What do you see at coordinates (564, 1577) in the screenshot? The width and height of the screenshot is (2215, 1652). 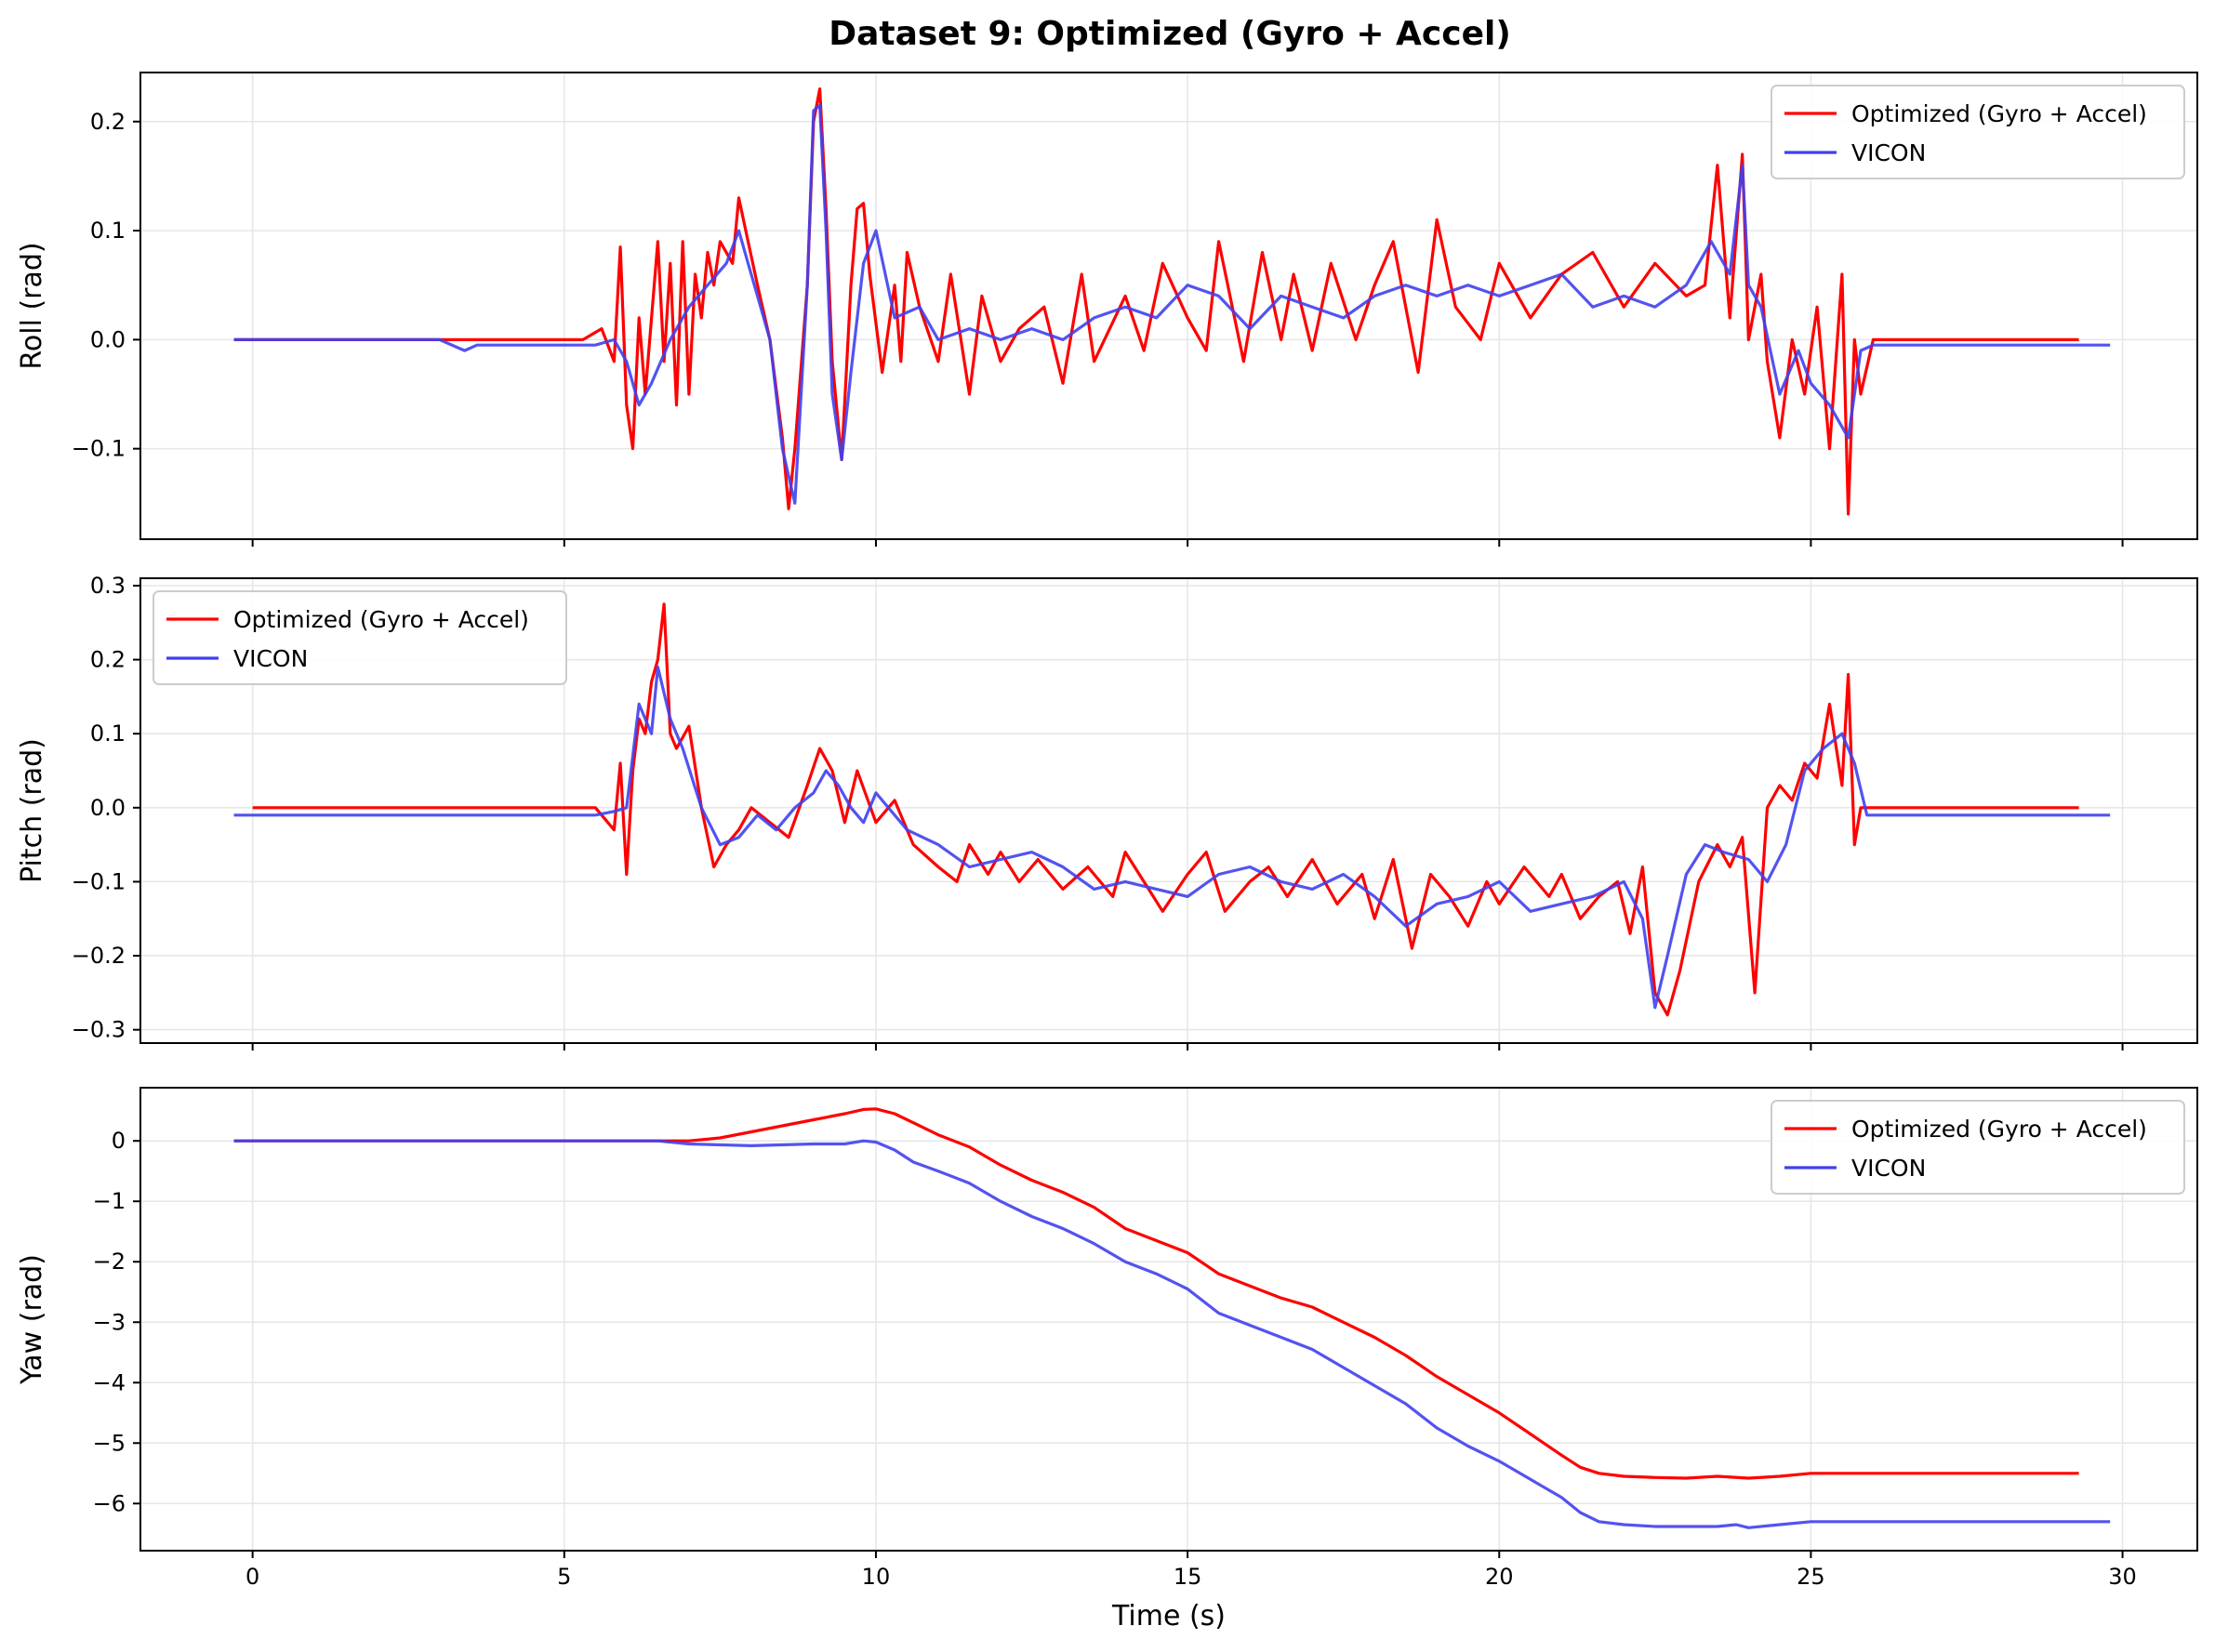 I see `yaw-xtick-label-1: 5` at bounding box center [564, 1577].